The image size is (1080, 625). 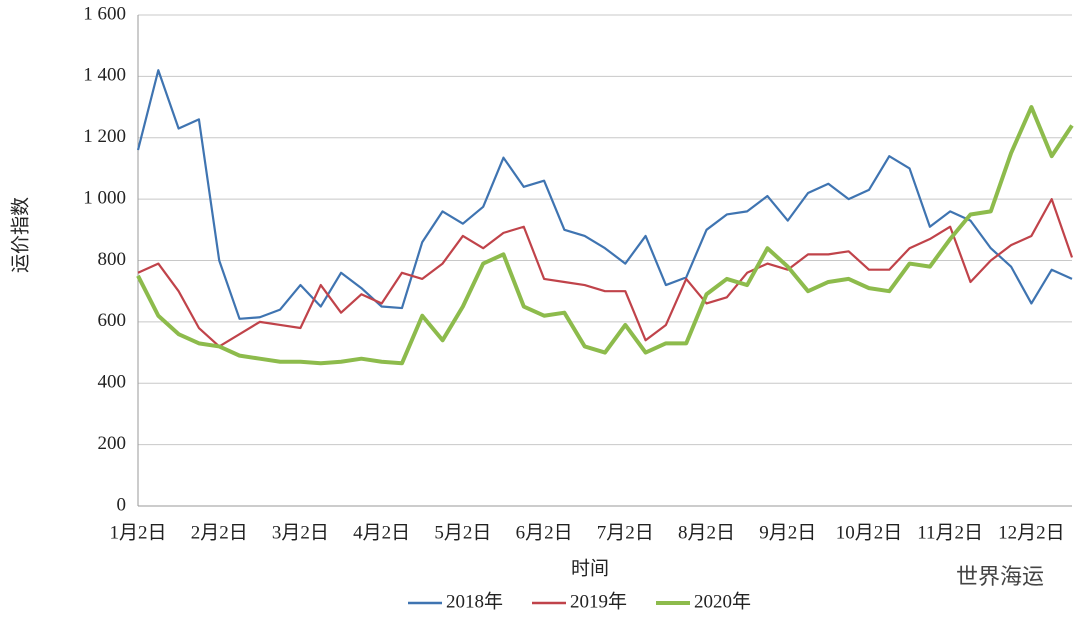 What do you see at coordinates (598, 601) in the screenshot?
I see `legend-label: 2019年` at bounding box center [598, 601].